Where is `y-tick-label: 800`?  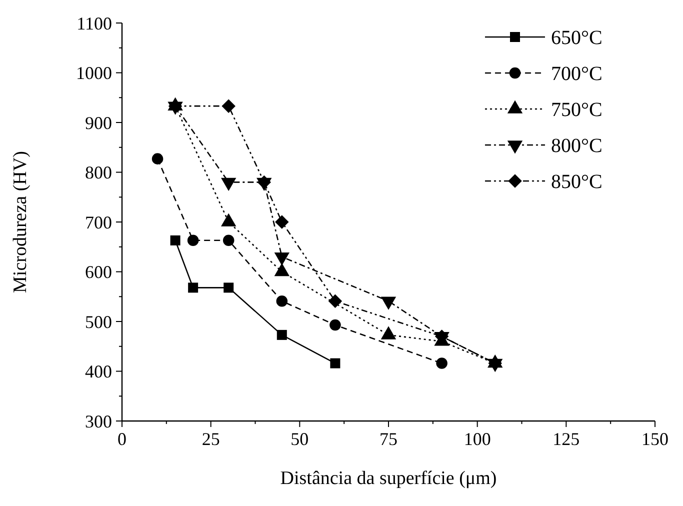 y-tick-label: 800 is located at coordinates (98, 172).